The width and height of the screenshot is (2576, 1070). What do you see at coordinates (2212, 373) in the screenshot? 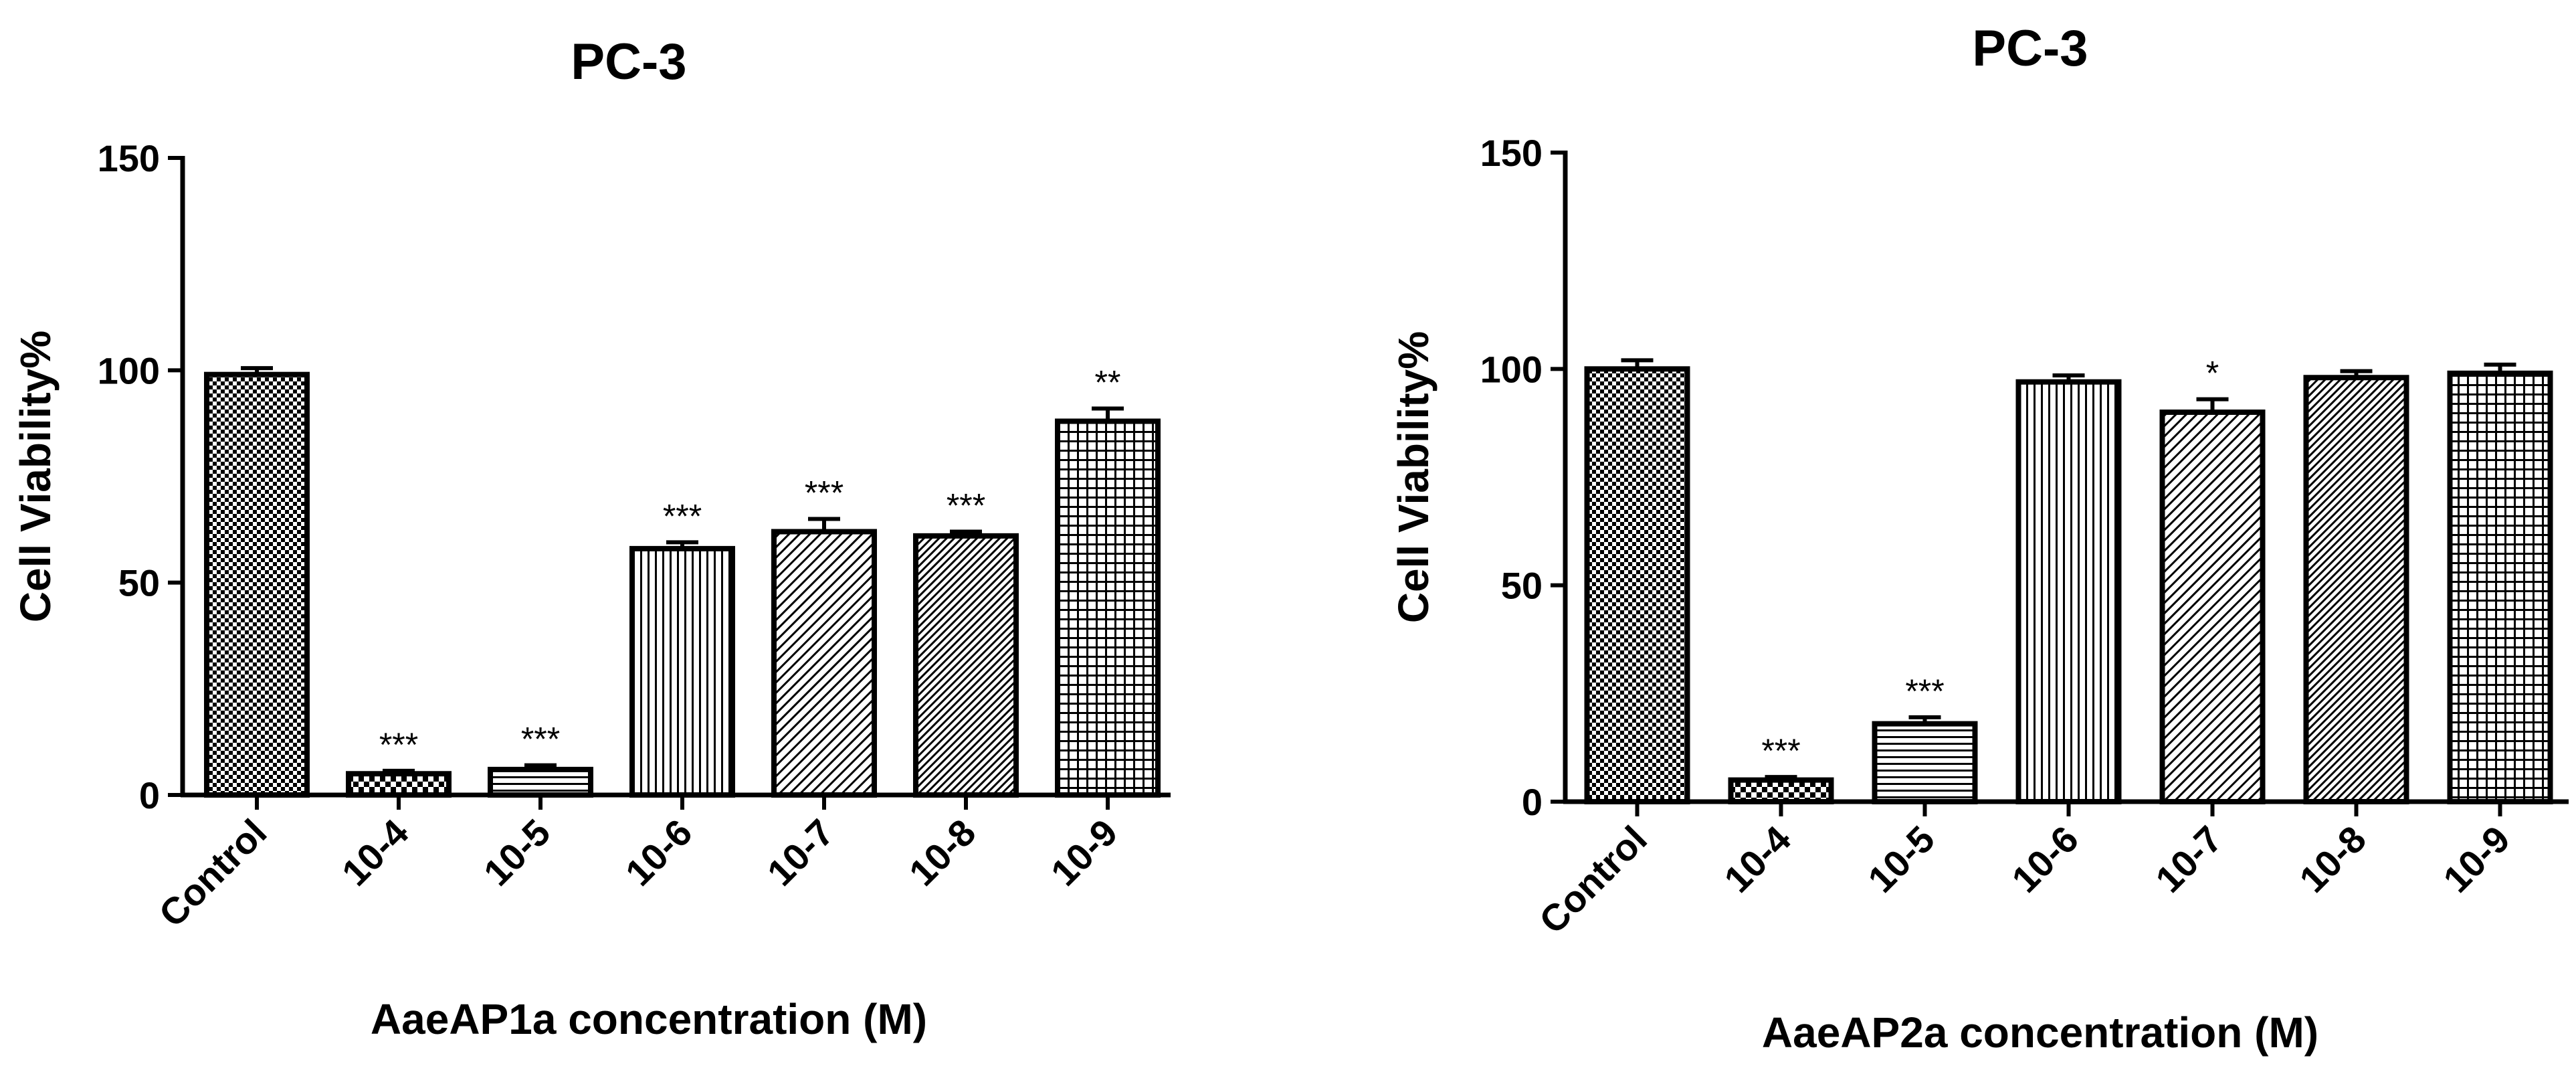
I see `significance-label: *` at bounding box center [2212, 373].